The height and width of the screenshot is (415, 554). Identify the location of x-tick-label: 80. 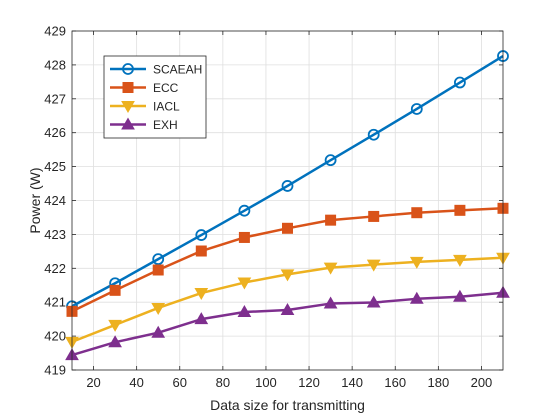
(223, 382).